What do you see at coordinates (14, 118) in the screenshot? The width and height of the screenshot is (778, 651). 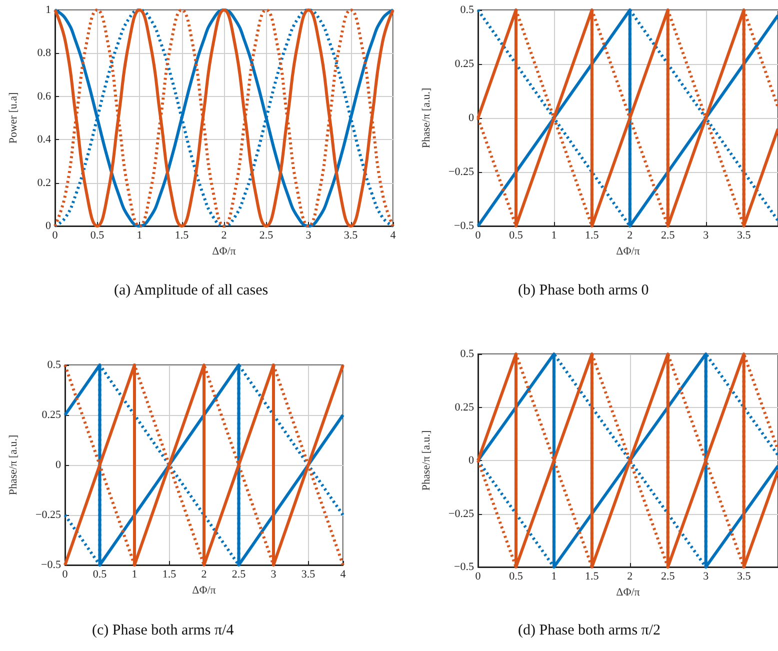 I see `y-axis-title: Power [u.a]` at bounding box center [14, 118].